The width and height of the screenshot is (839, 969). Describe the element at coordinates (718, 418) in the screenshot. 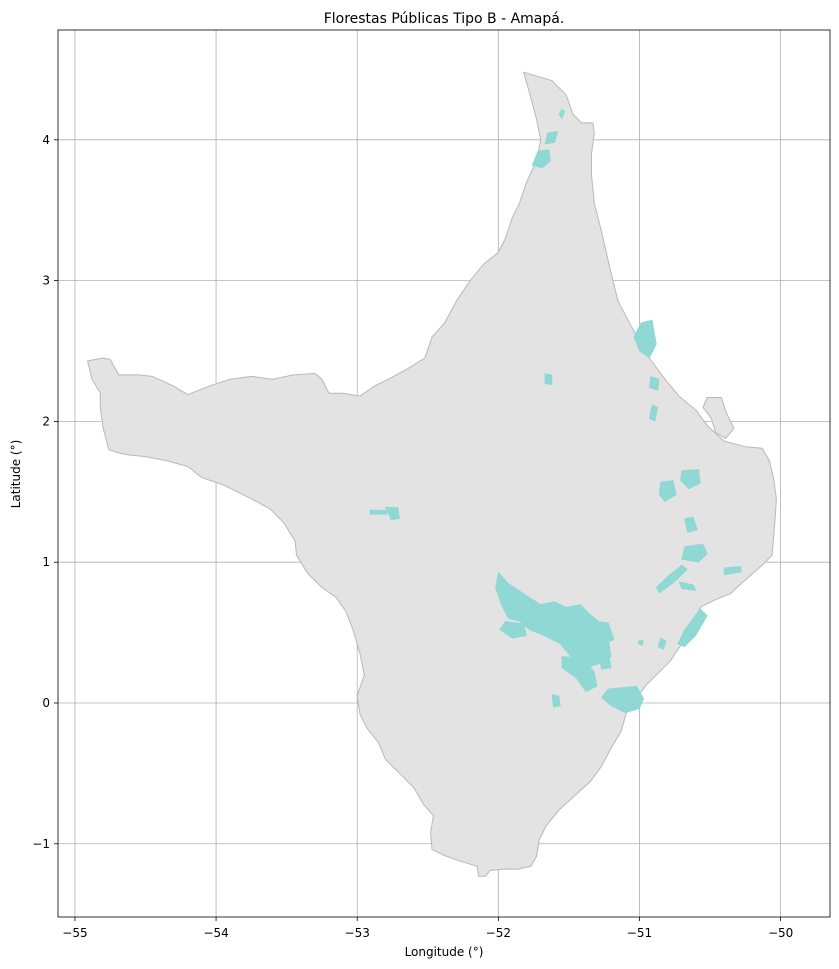

I see `state-polygon` at that location.